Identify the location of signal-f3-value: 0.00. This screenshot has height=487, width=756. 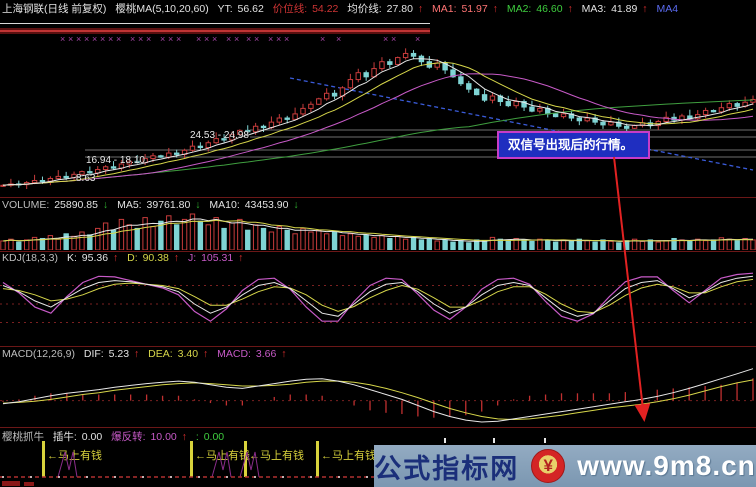
(214, 437).